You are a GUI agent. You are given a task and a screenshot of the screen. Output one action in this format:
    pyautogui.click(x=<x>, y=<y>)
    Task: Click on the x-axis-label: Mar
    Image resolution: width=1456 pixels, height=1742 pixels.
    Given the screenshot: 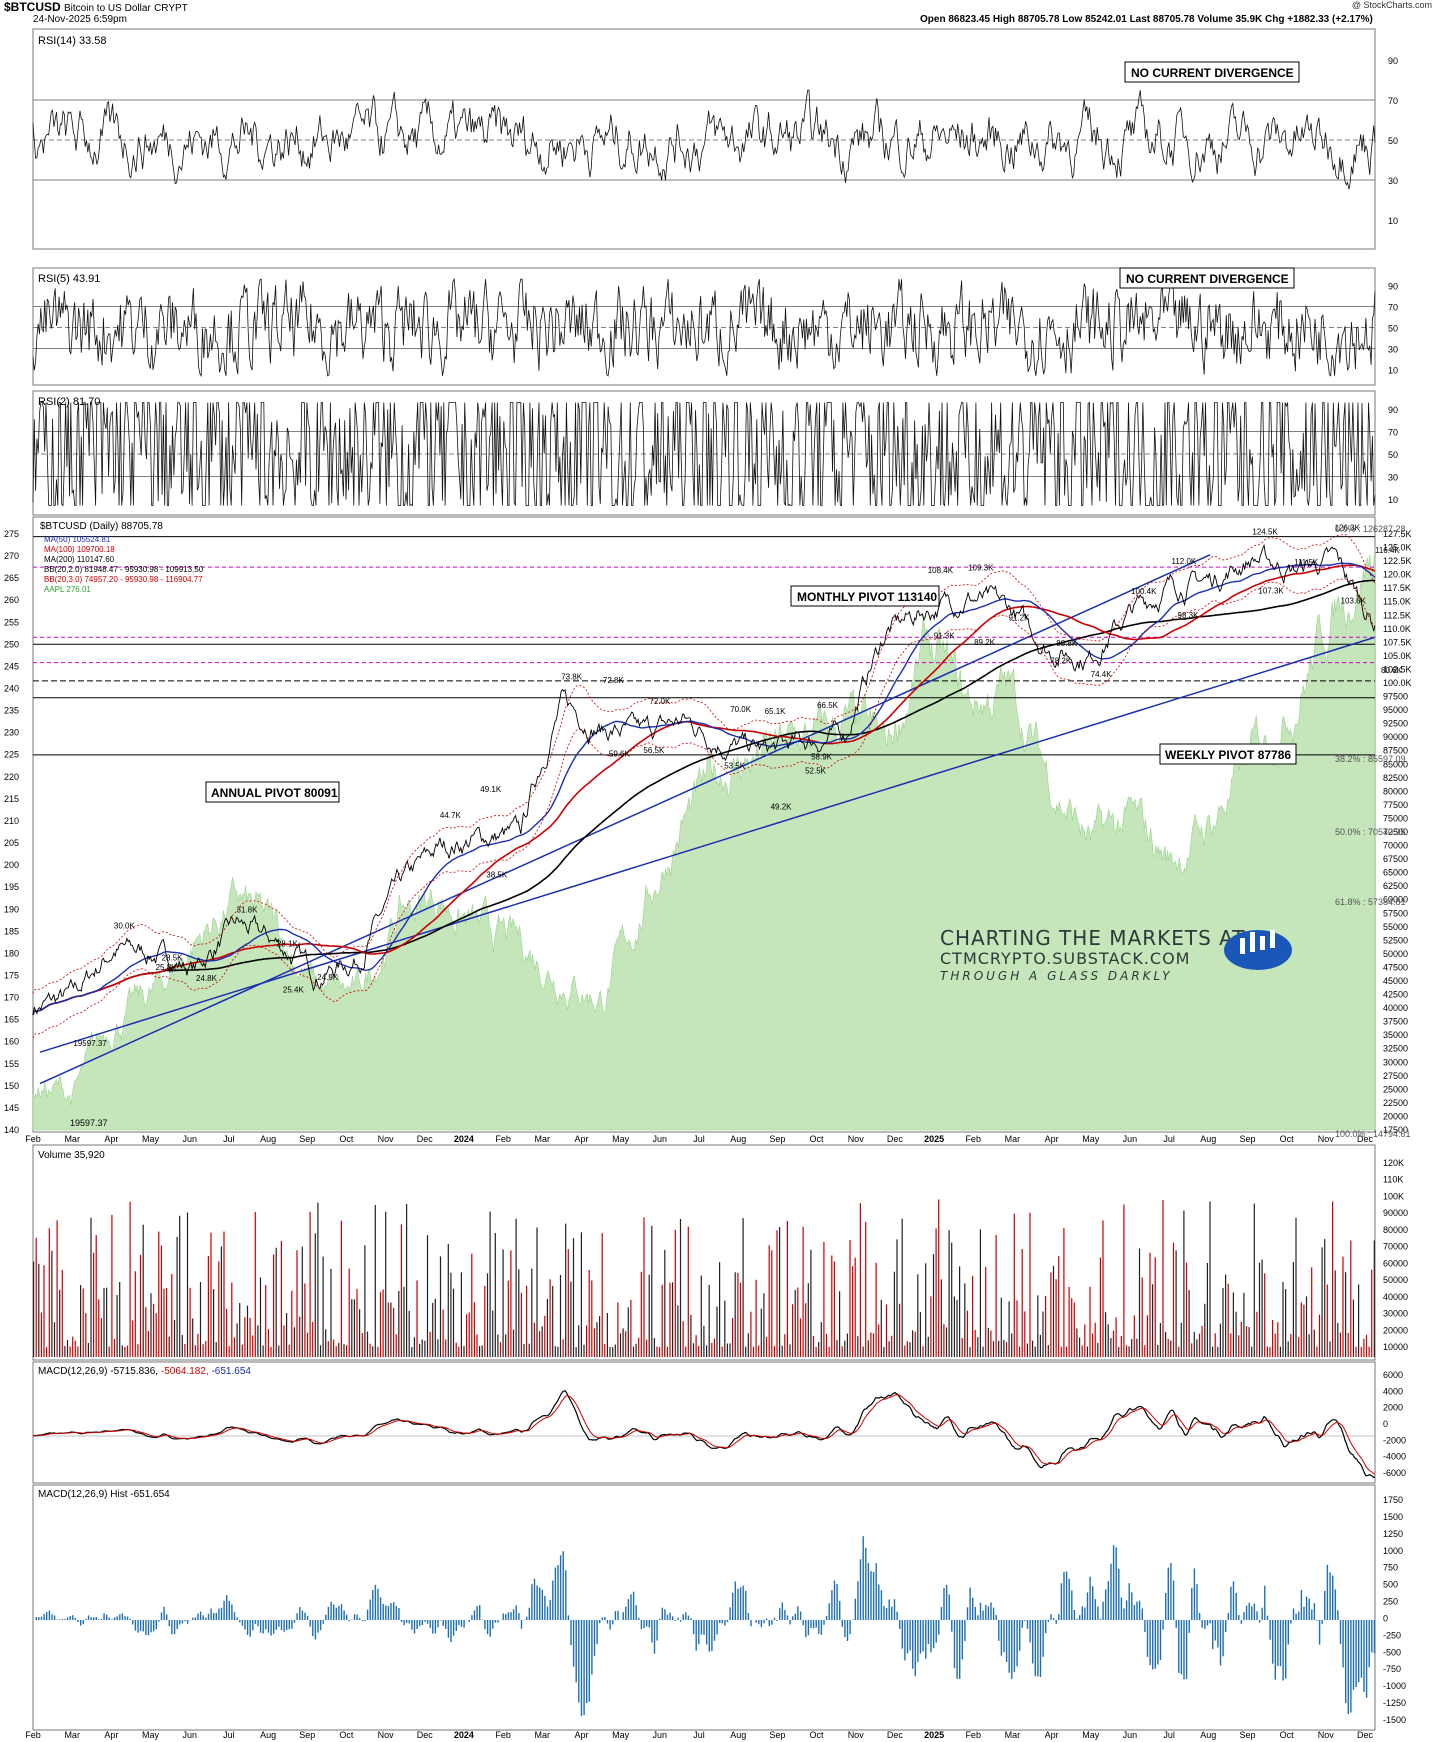 What is the action you would take?
    pyautogui.click(x=1013, y=1139)
    